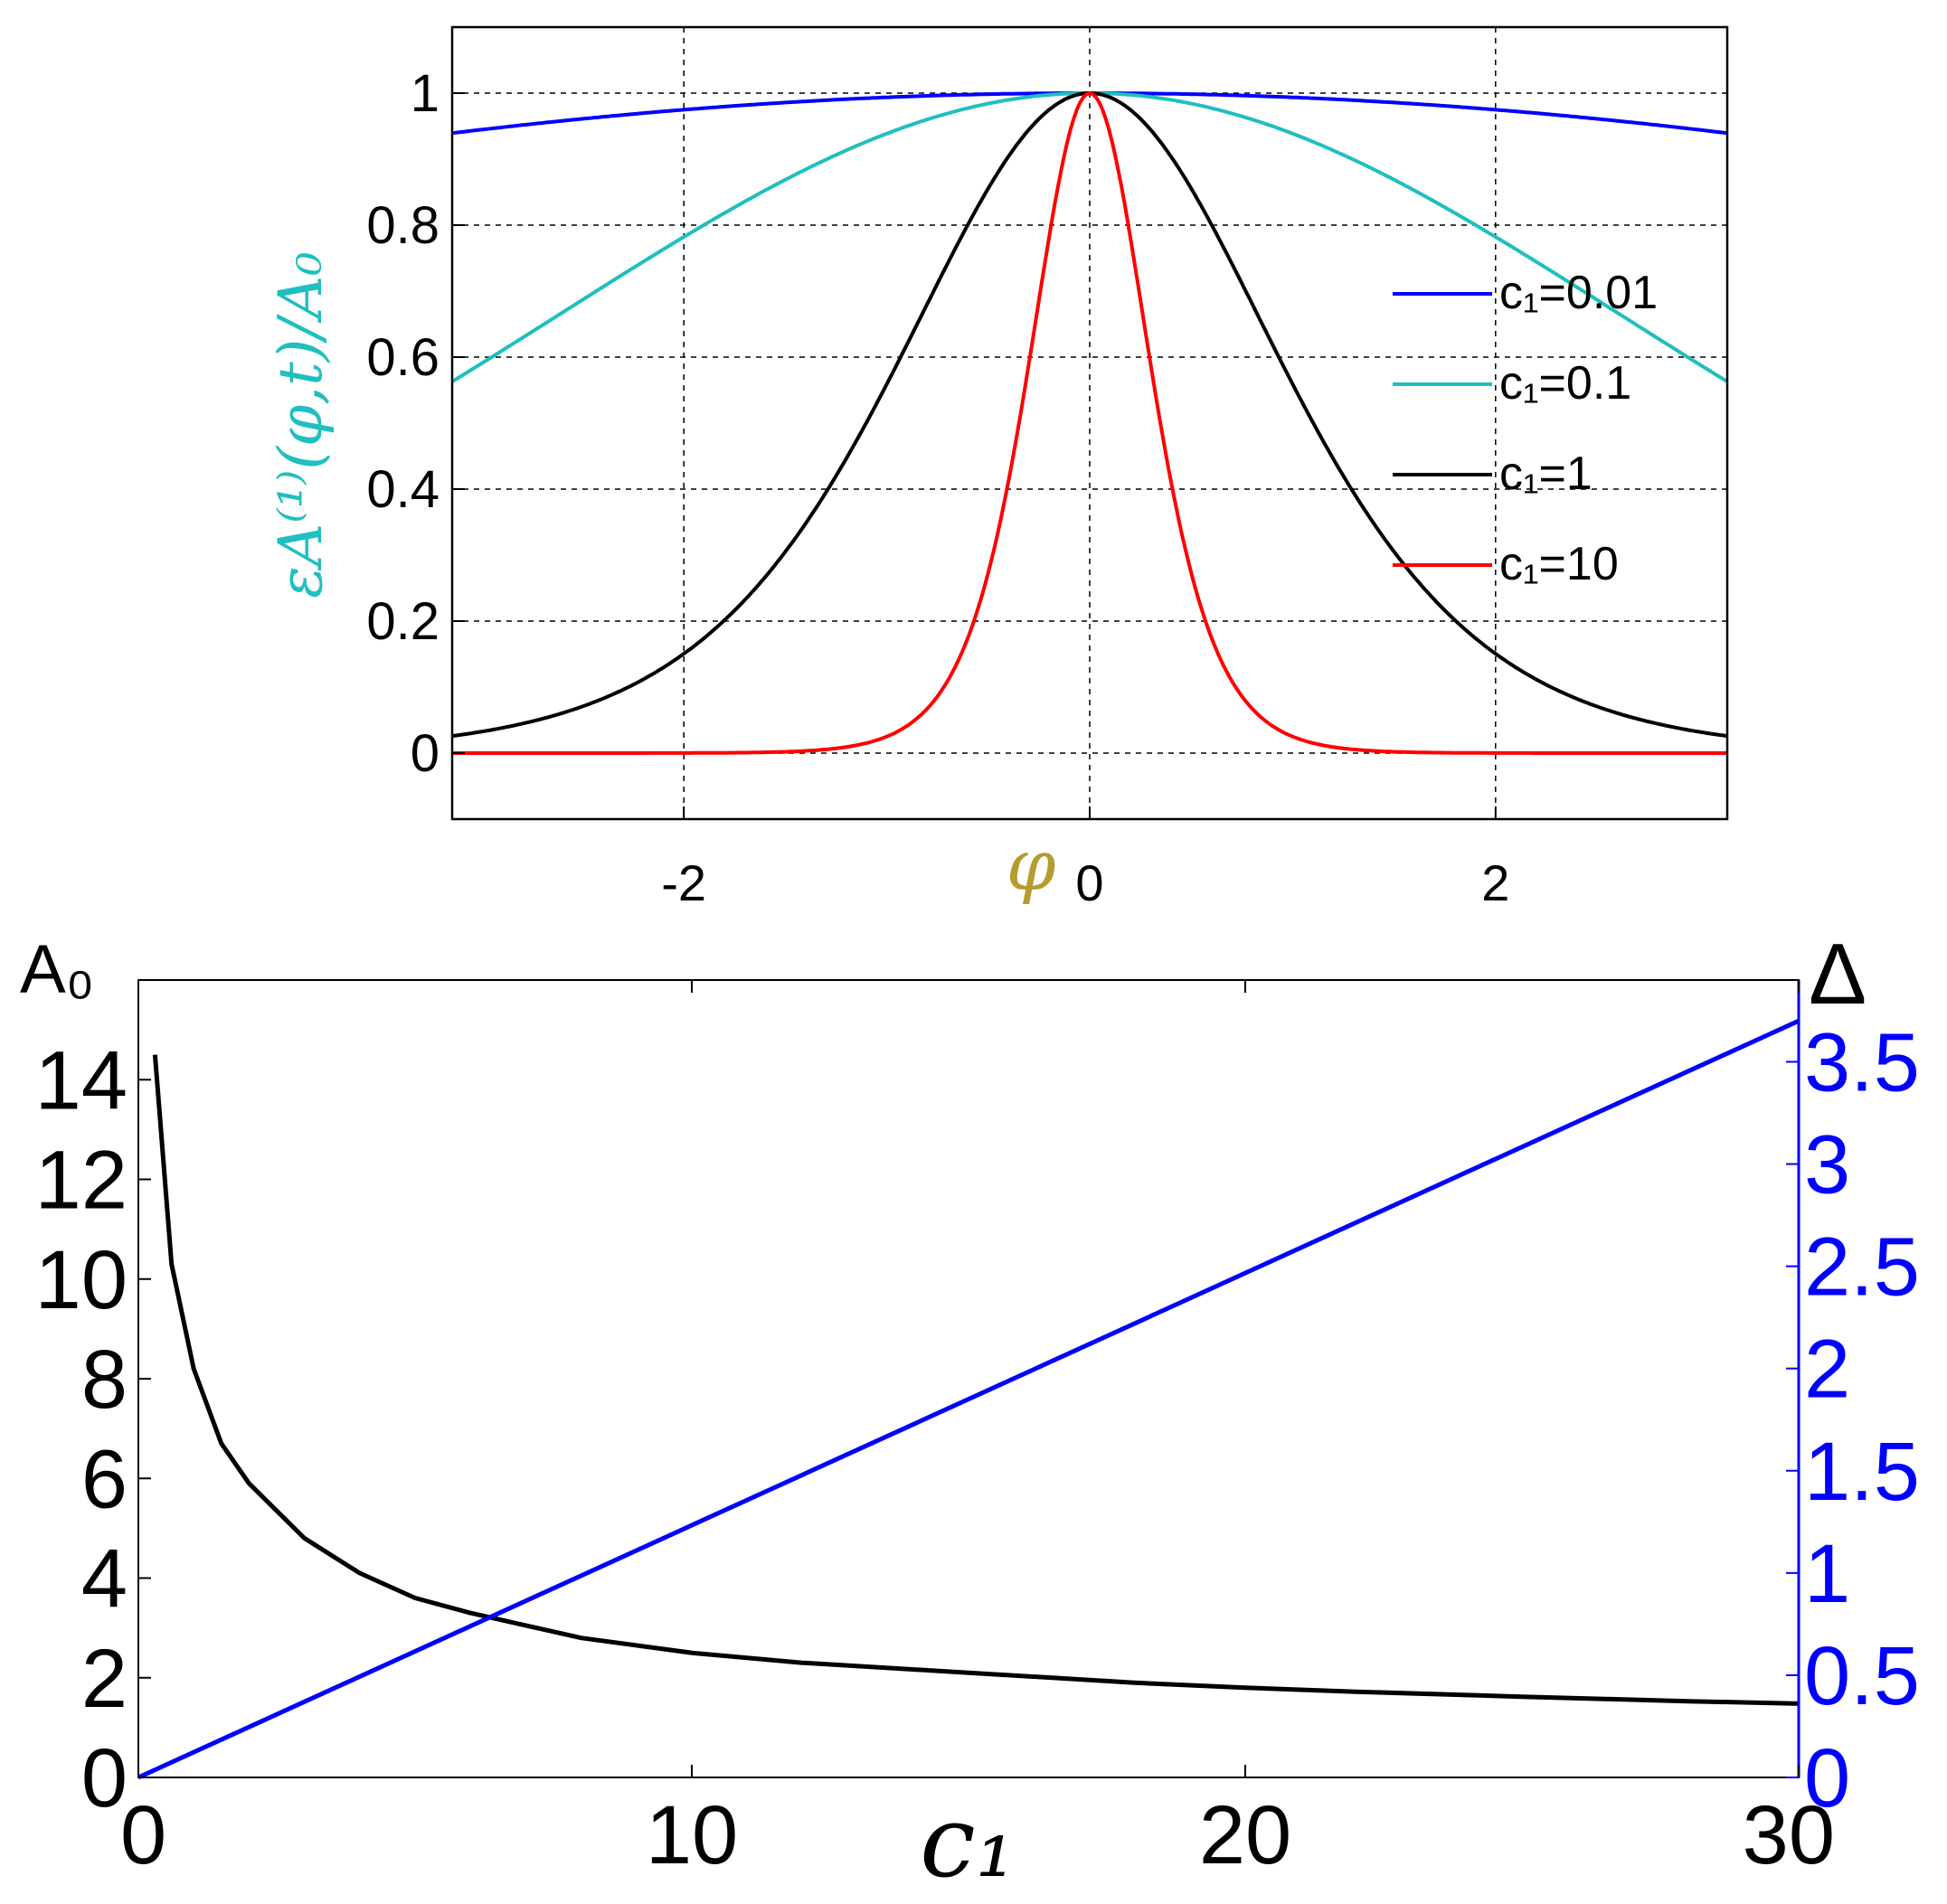 Image resolution: width=1947 pixels, height=1904 pixels. What do you see at coordinates (1546, 474) in the screenshot?
I see `top-legend-label: c₁=1` at bounding box center [1546, 474].